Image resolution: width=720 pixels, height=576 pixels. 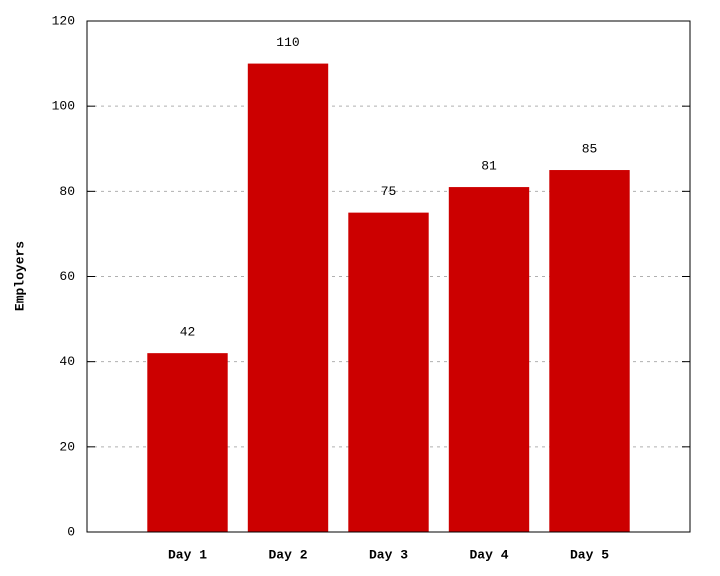 What do you see at coordinates (489, 166) in the screenshot?
I see `data-label: 81` at bounding box center [489, 166].